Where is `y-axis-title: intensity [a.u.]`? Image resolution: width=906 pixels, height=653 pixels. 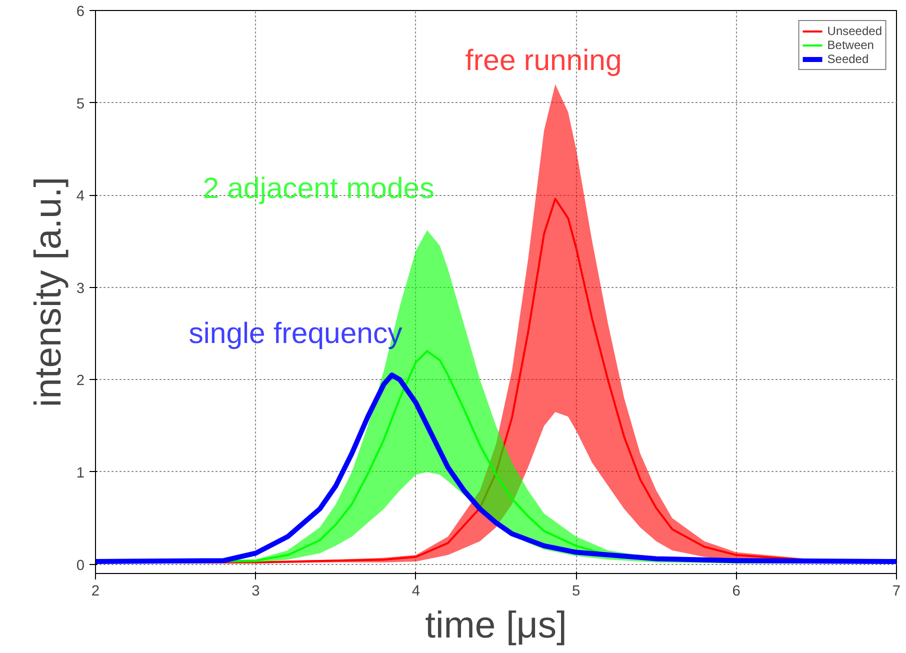
y-axis-title: intensity [a.u.] is located at coordinates (47, 292).